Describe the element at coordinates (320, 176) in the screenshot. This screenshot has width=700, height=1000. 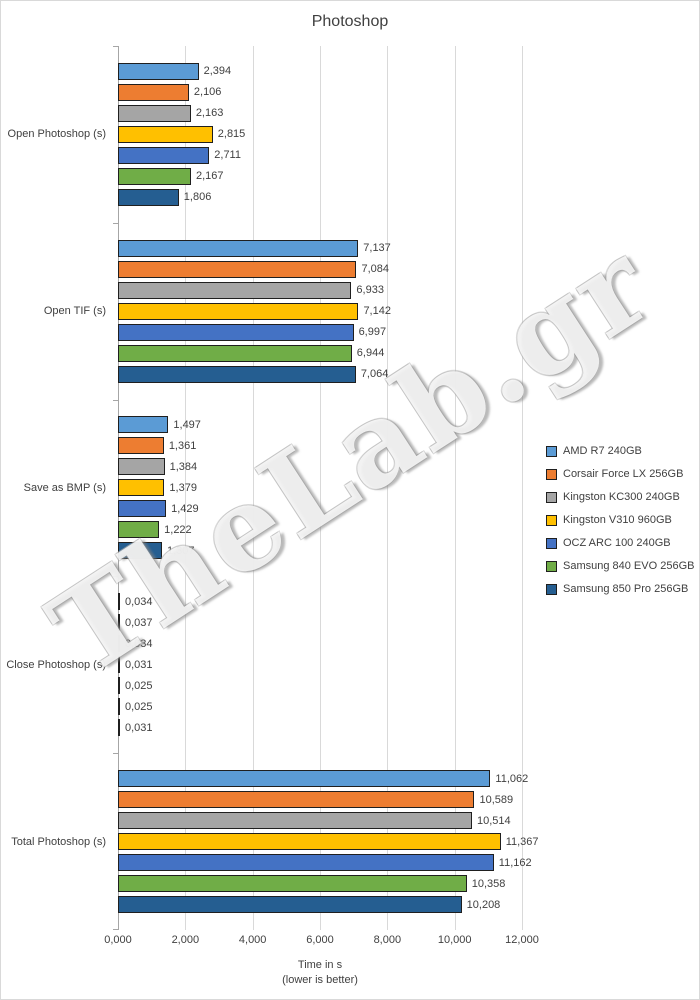
I see `bar-row: 2,167` at that location.